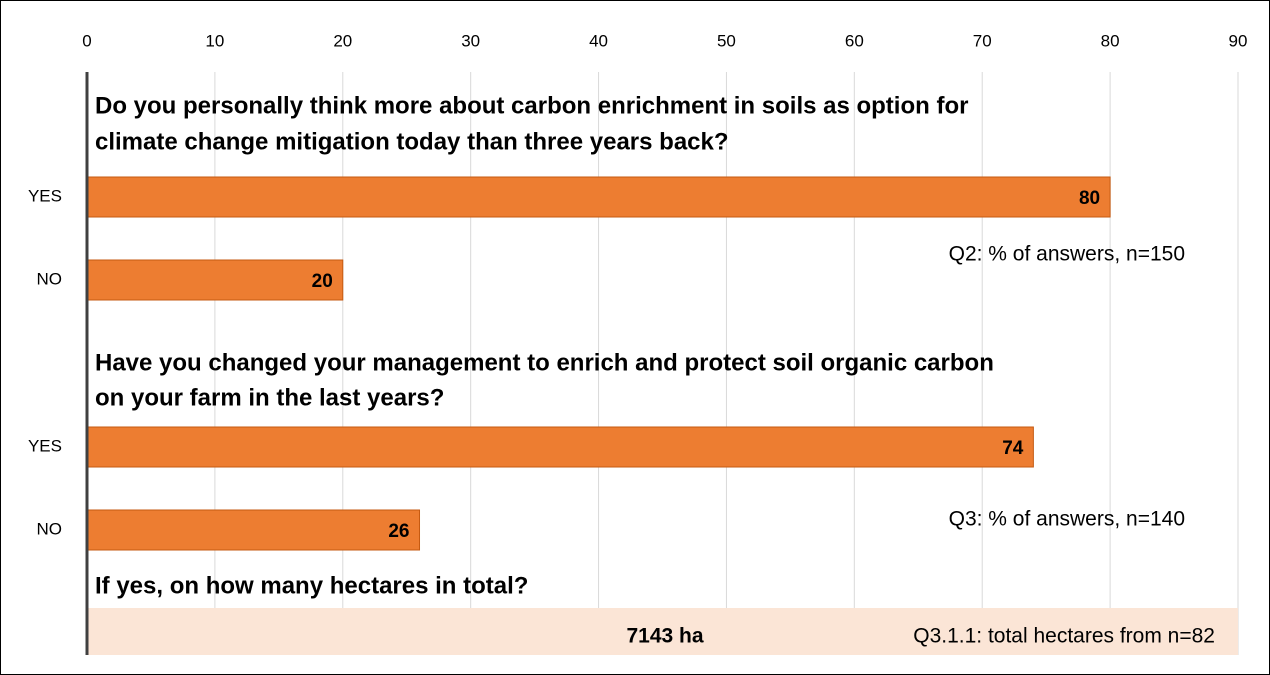 The width and height of the screenshot is (1270, 675). Describe the element at coordinates (726, 40) in the screenshot. I see `x-tick-label: 50` at that location.